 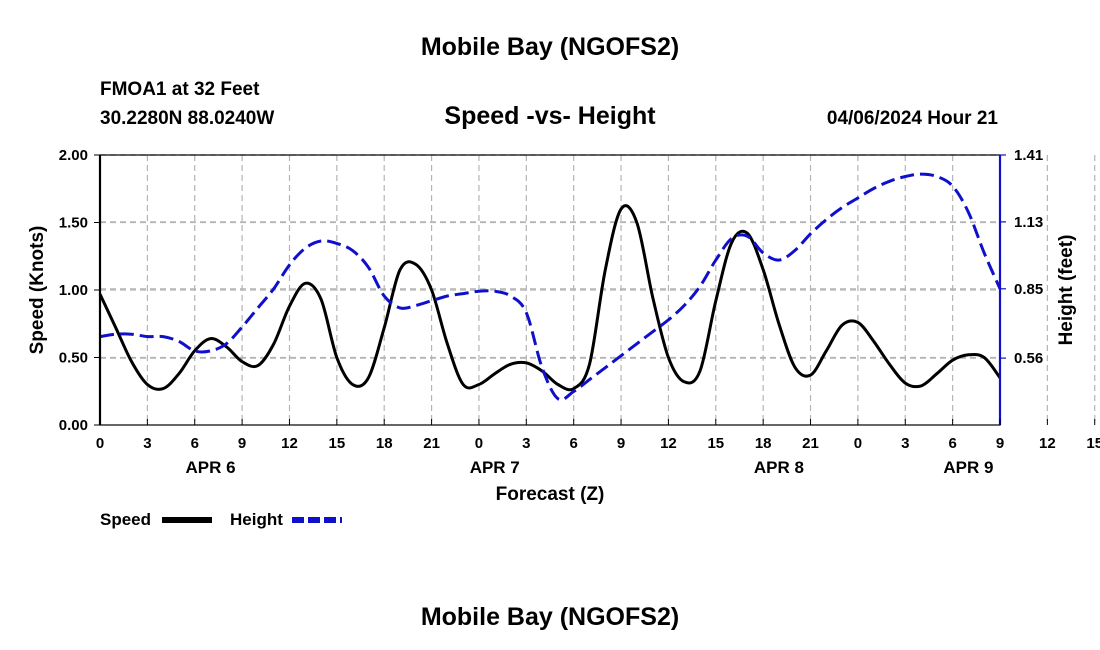 What do you see at coordinates (210, 467) in the screenshot?
I see `date-label: APR 6` at bounding box center [210, 467].